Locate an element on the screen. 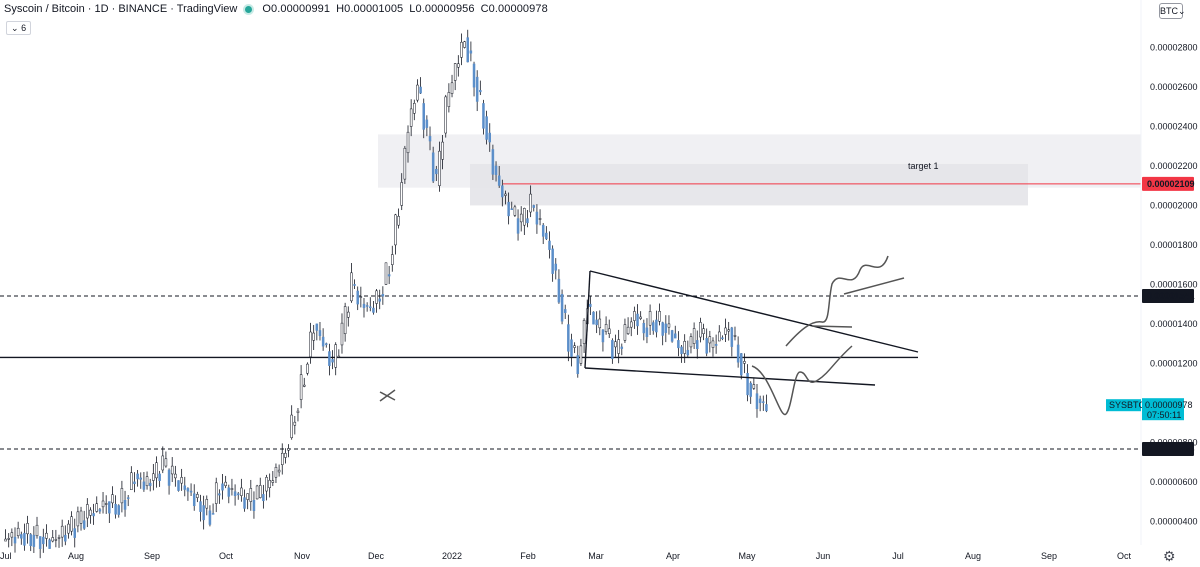  currency-button: BTC⌄ is located at coordinates (1172, 11).